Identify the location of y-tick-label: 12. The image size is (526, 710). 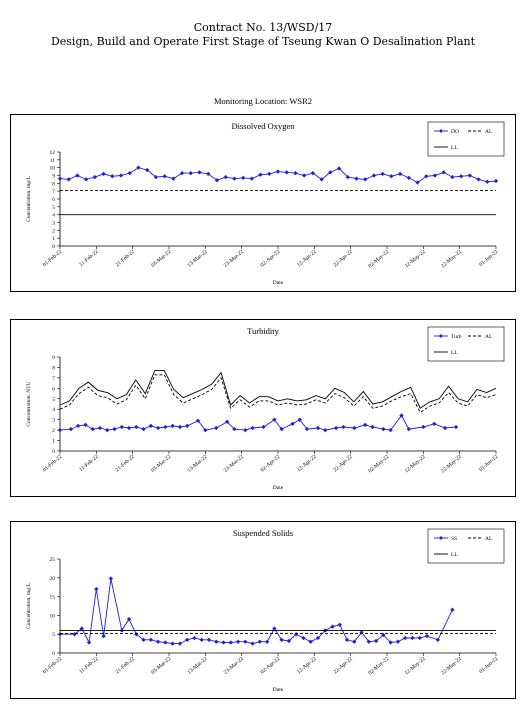
(53, 153).